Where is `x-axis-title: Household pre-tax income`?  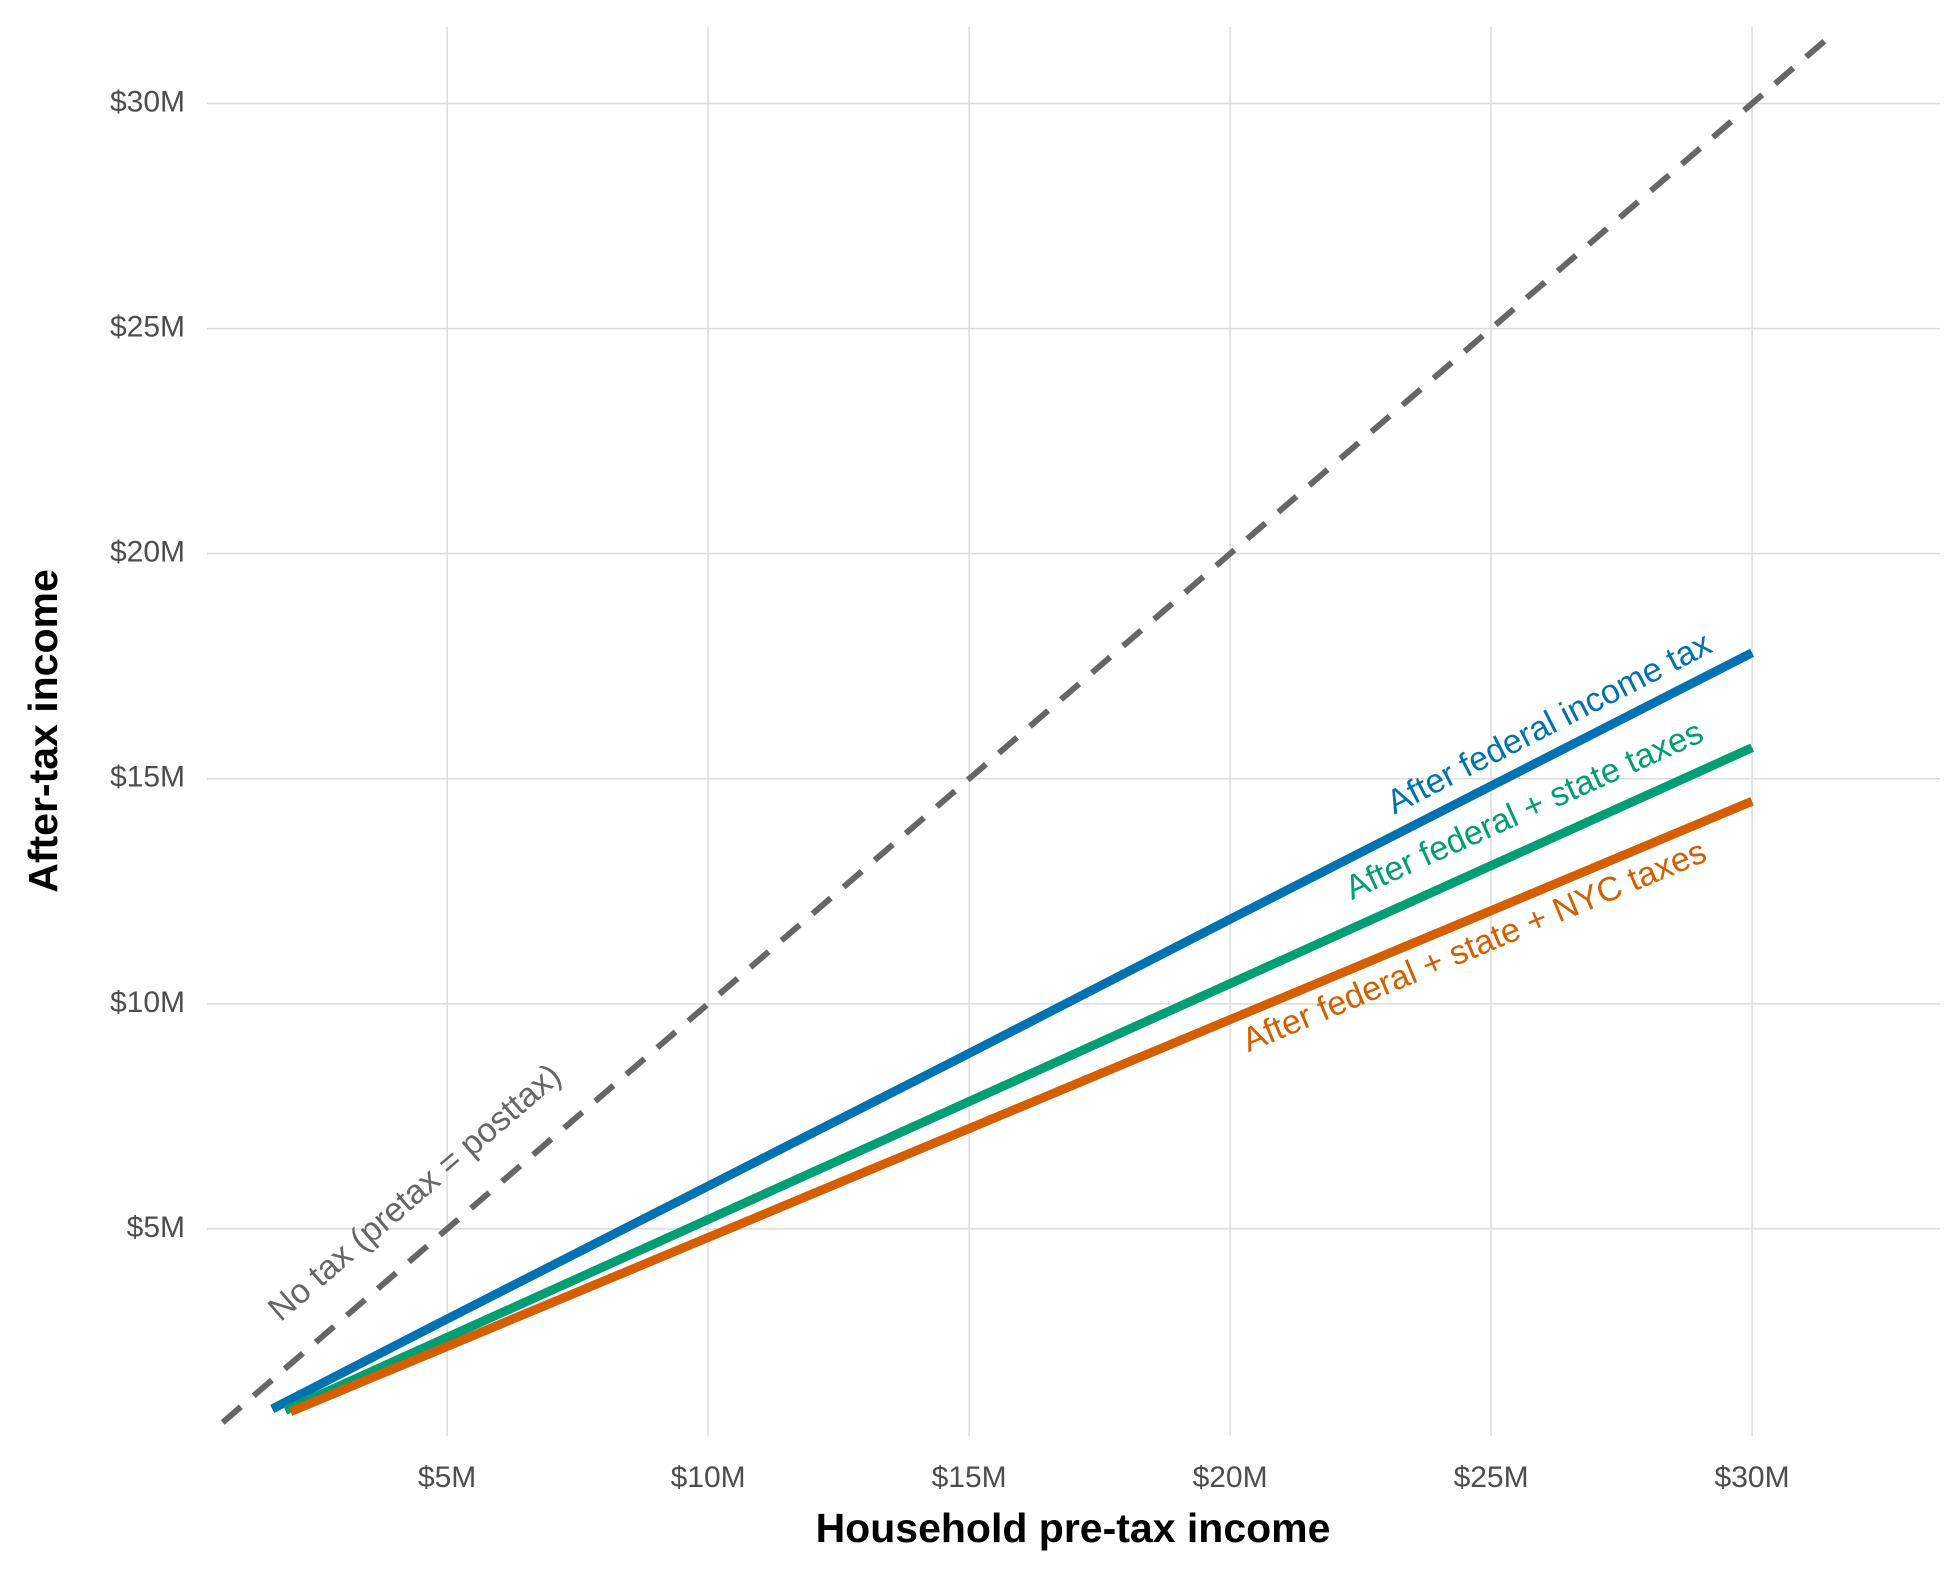
x-axis-title: Household pre-tax income is located at coordinates (1073, 1528).